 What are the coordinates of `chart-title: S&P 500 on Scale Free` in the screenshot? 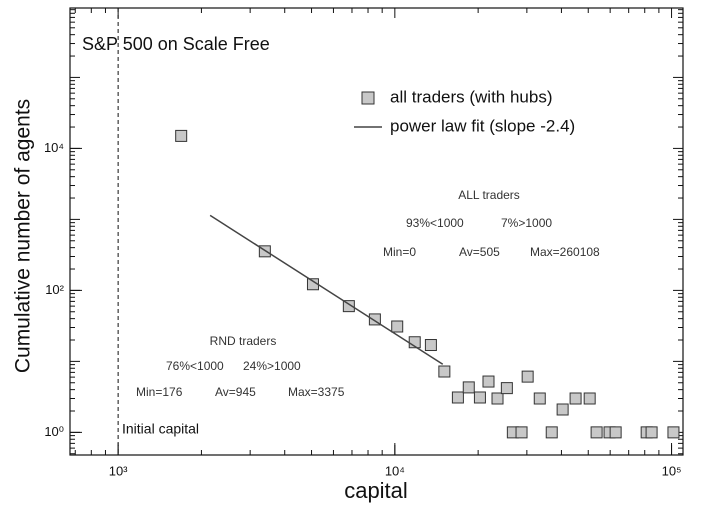 It's located at (176, 44).